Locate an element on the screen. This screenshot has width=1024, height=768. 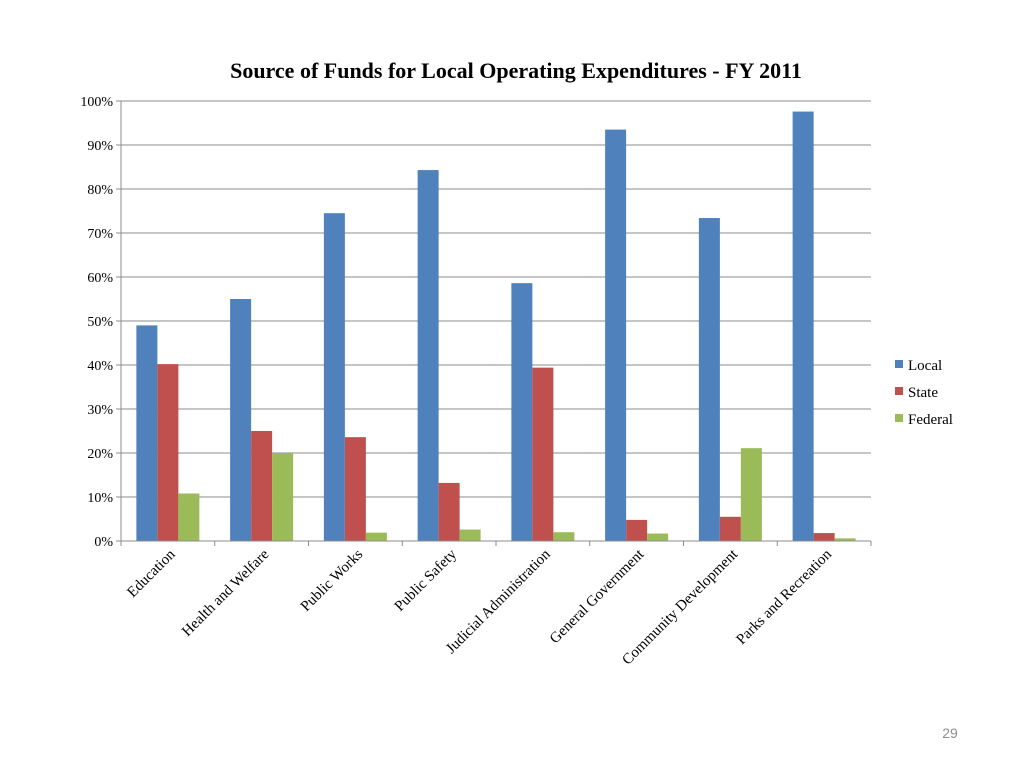
y-tick-label: 90% is located at coordinates (100, 146).